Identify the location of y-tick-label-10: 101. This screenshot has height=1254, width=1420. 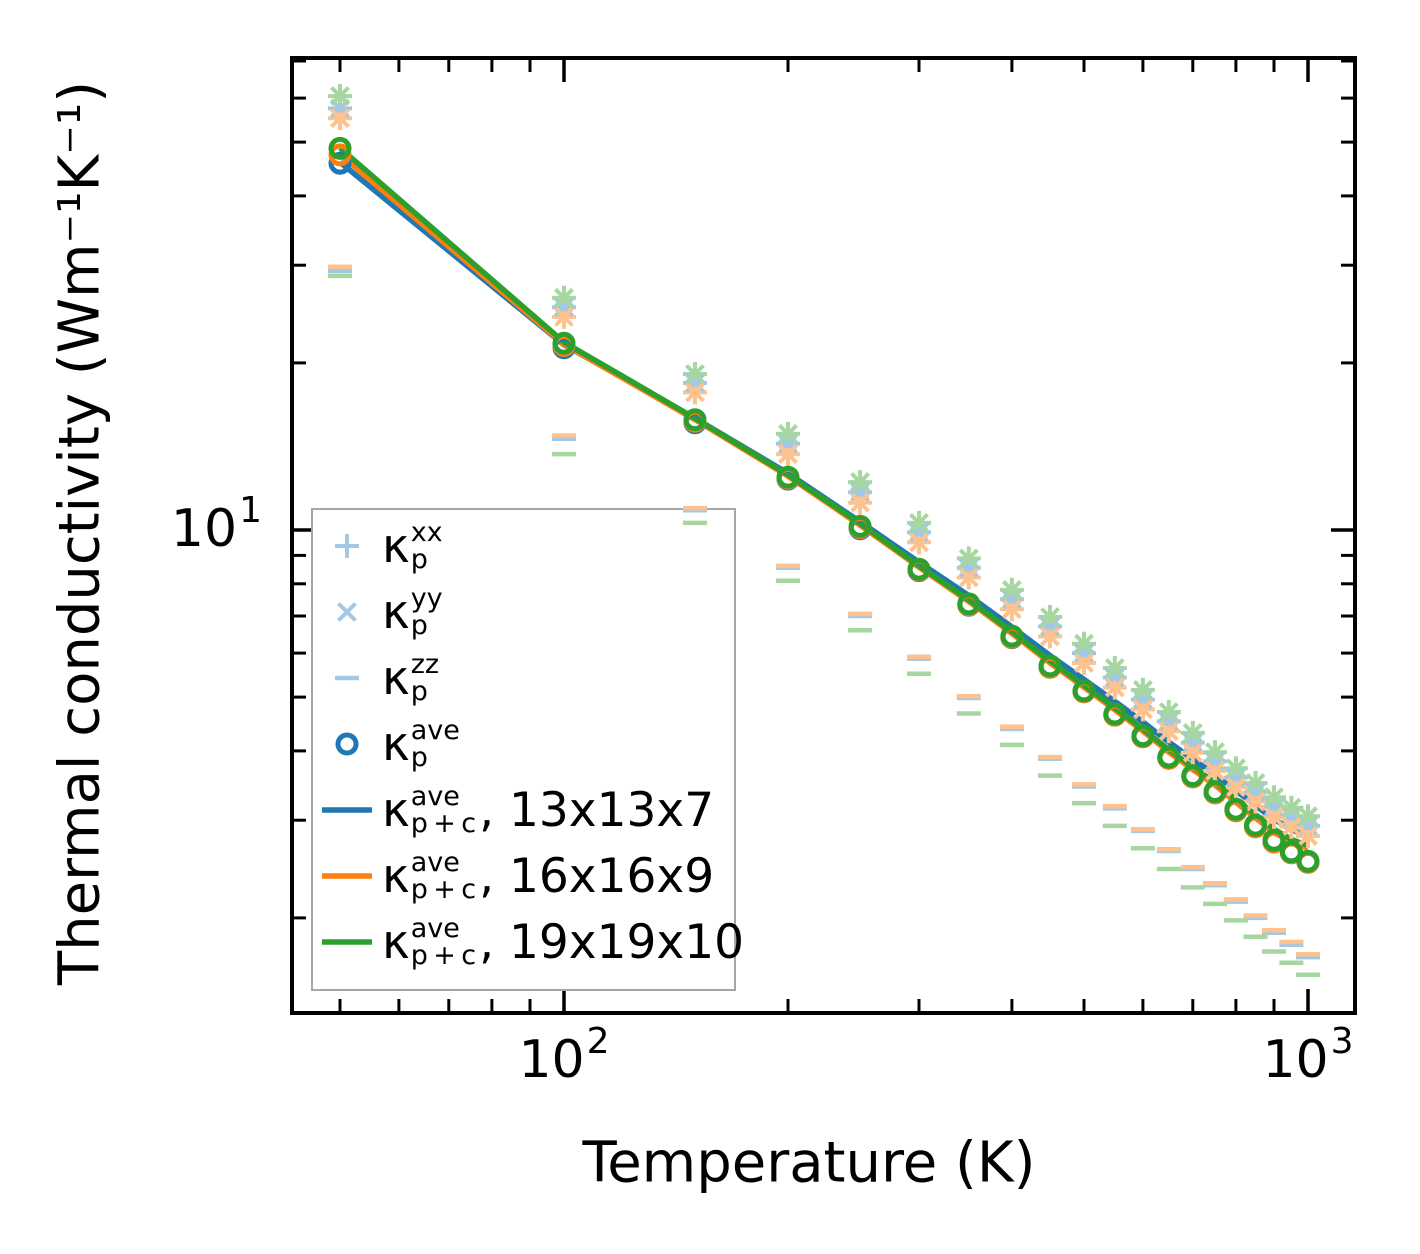
(181, 524).